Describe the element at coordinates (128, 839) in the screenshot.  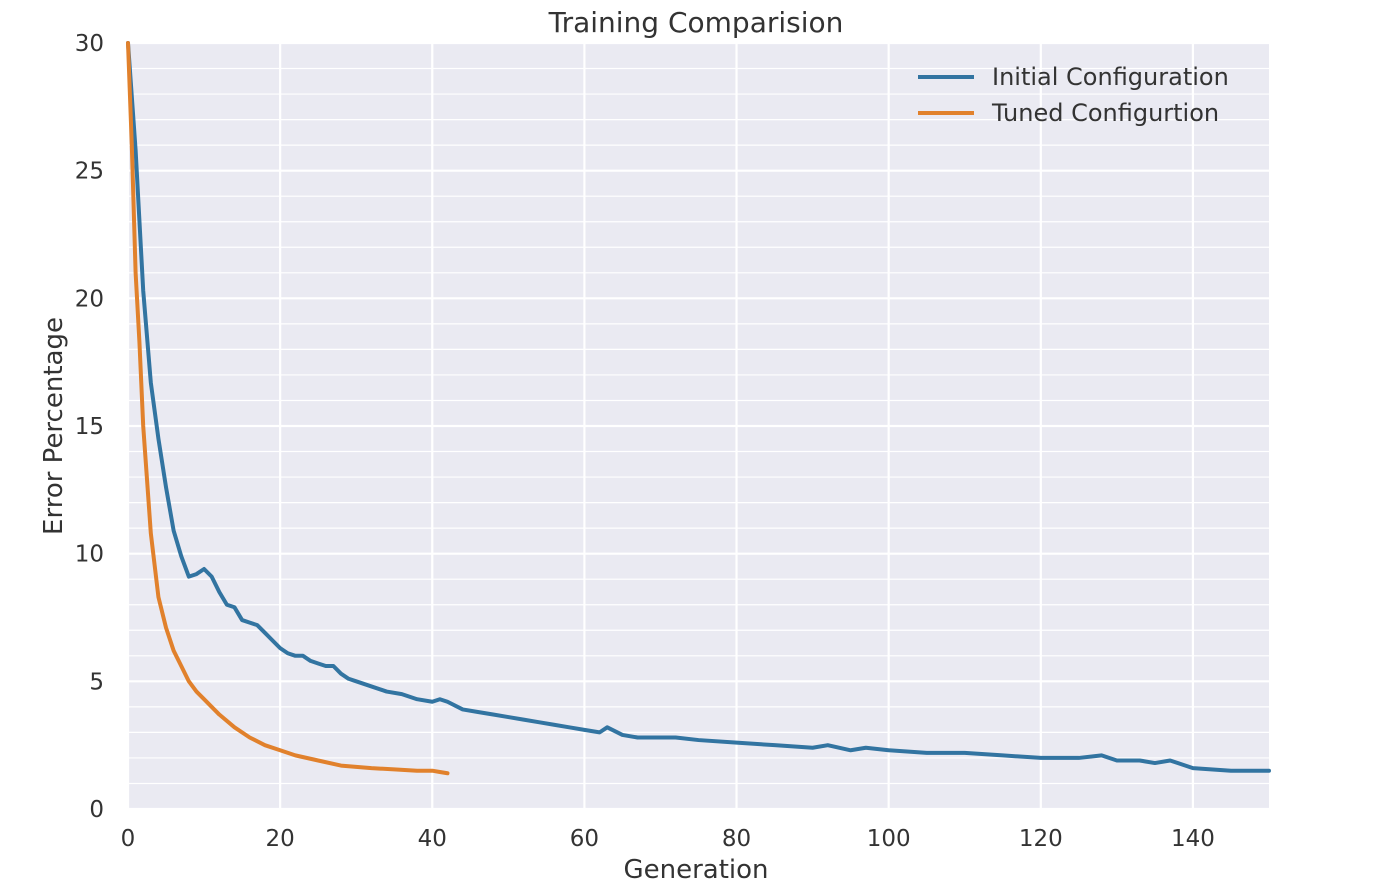
I see `x-tick-label: 0` at that location.